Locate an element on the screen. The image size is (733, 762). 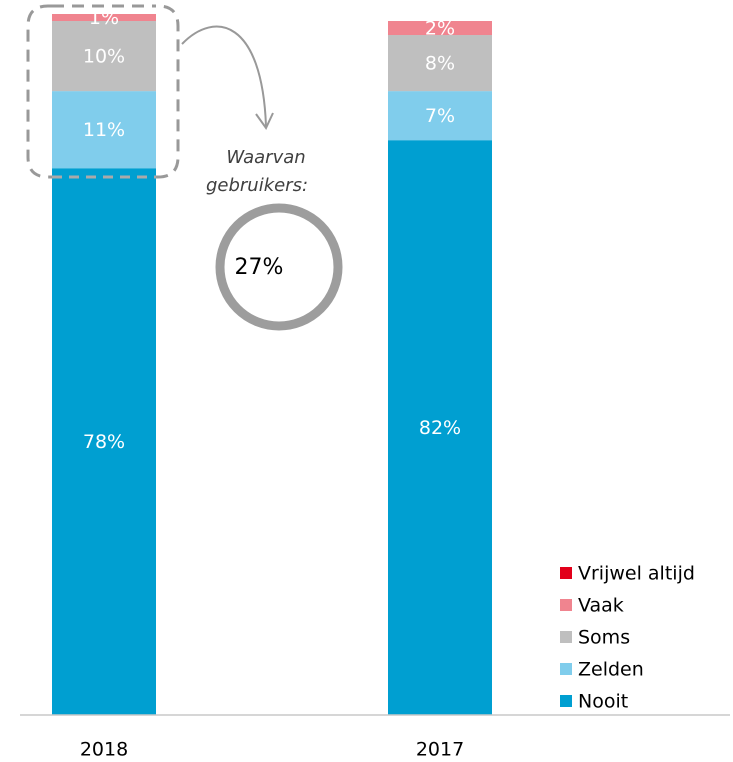
legend-label: Nooit is located at coordinates (603, 702).